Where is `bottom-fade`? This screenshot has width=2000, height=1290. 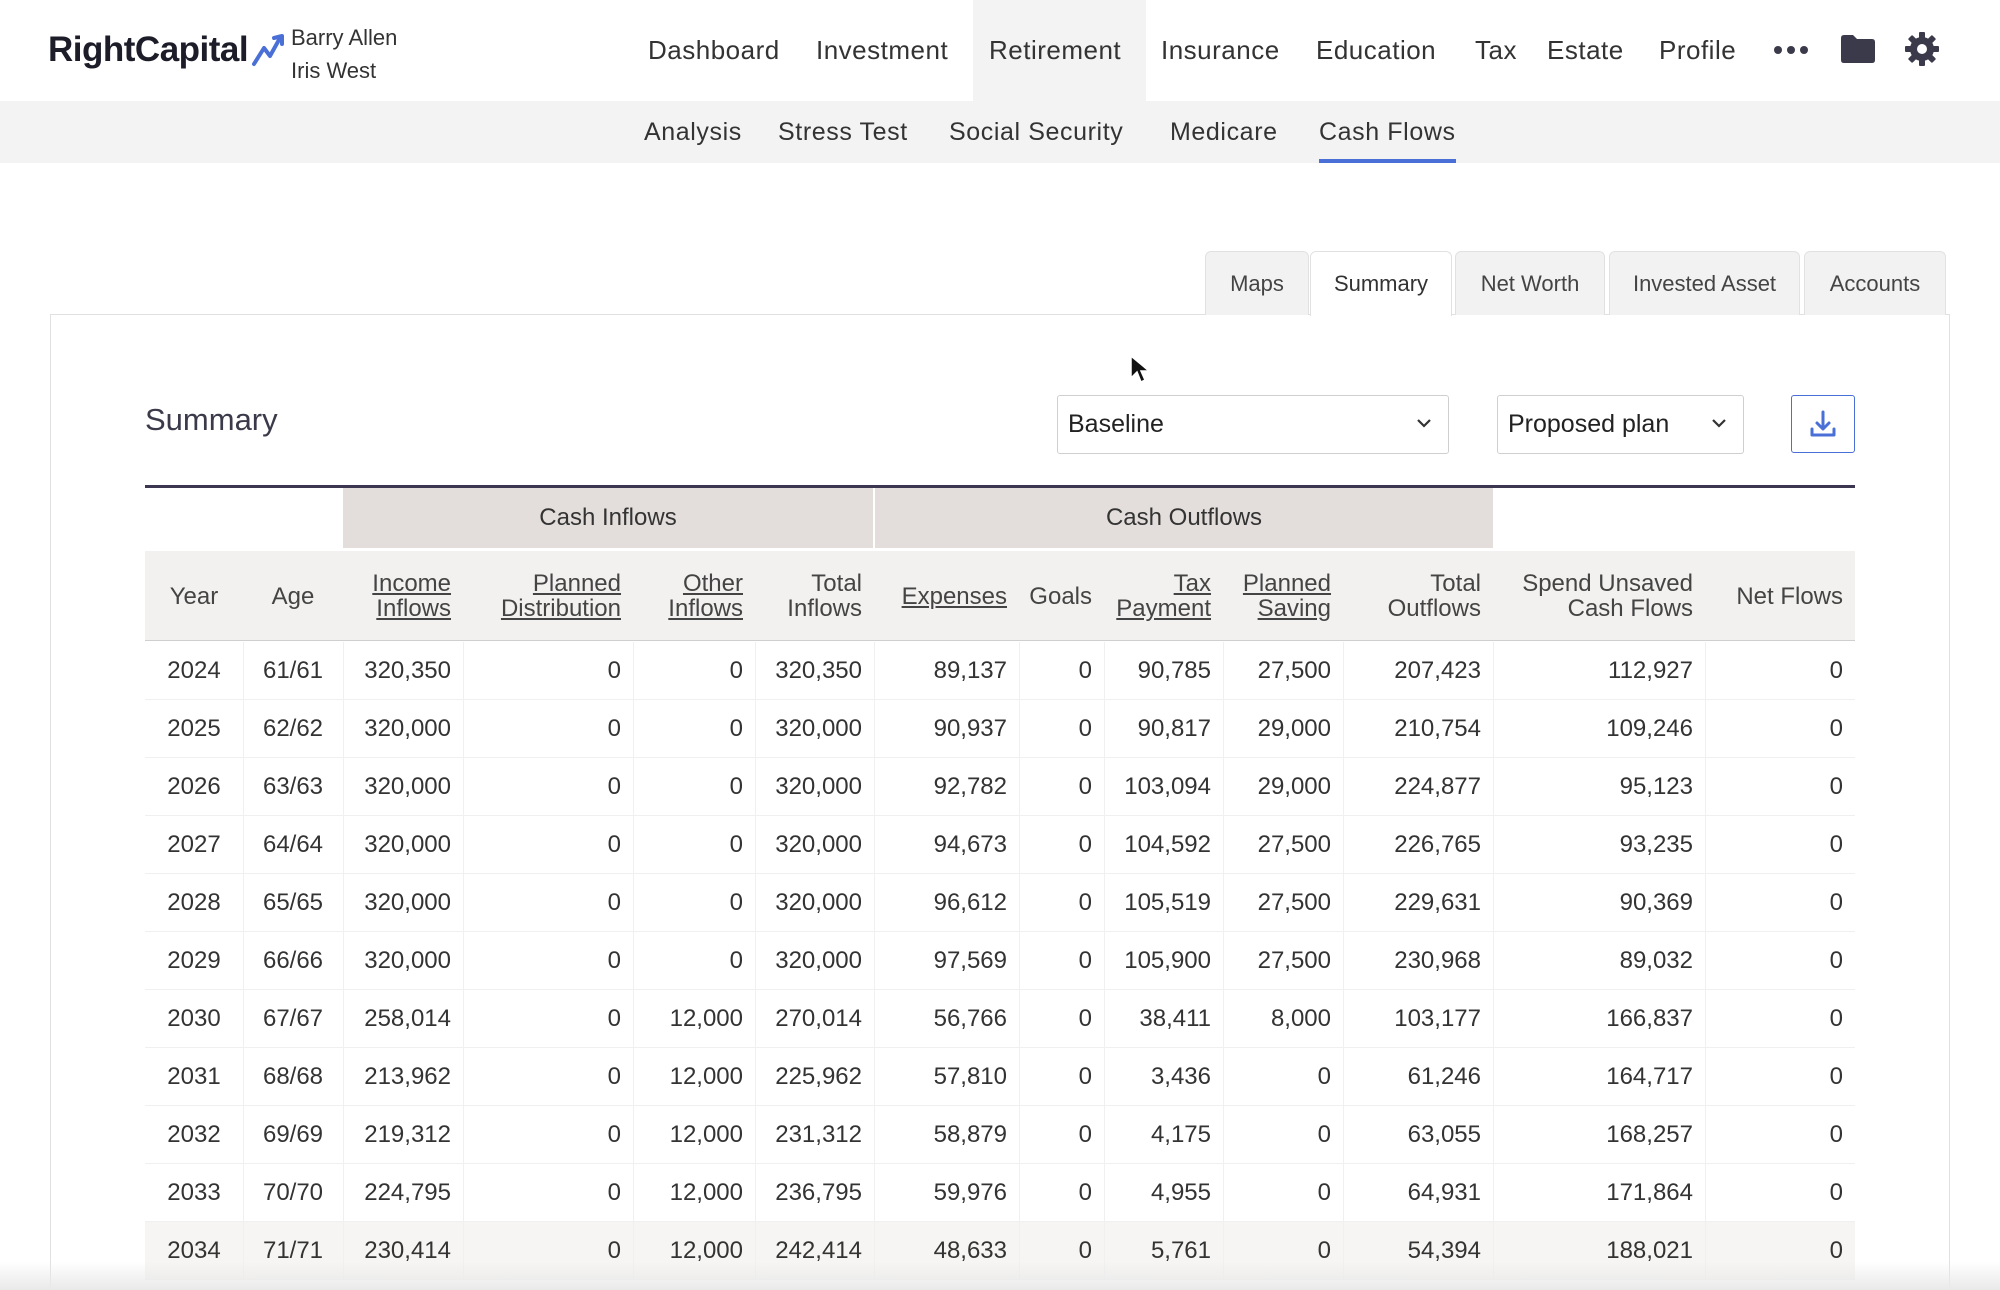 bottom-fade is located at coordinates (1000, 1276).